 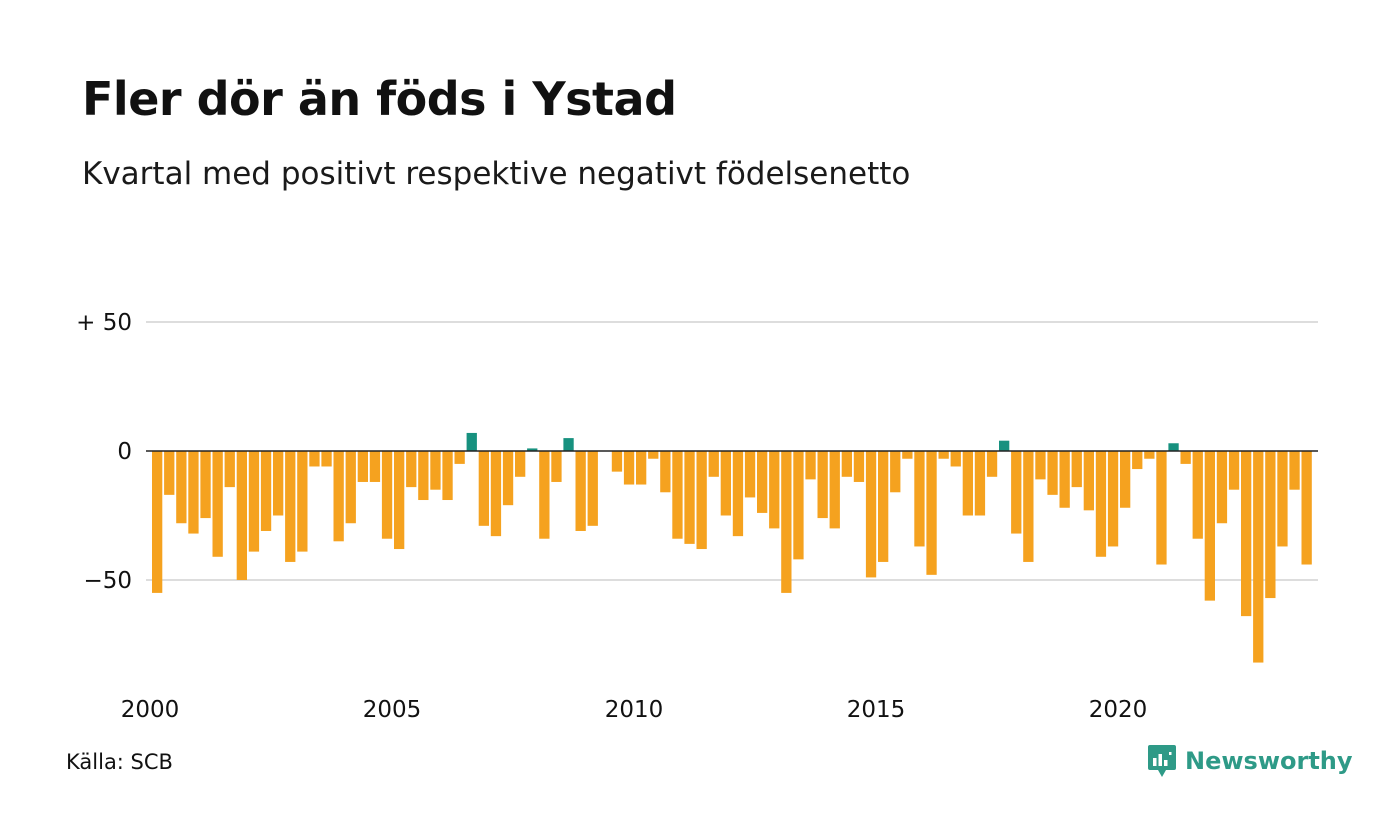 I want to click on chart-title: Fler dör än föds i Ystad, so click(x=379, y=99).